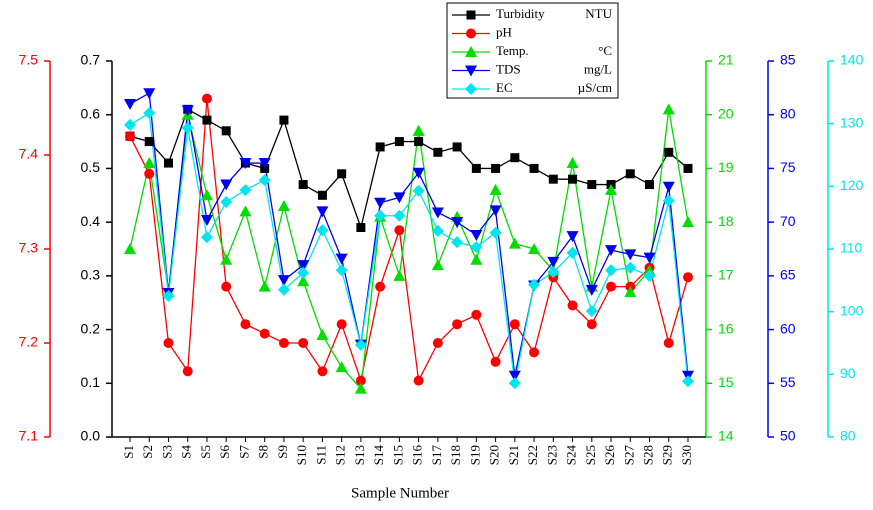  Describe the element at coordinates (301, 455) in the screenshot. I see `x-tick-label: S10` at that location.